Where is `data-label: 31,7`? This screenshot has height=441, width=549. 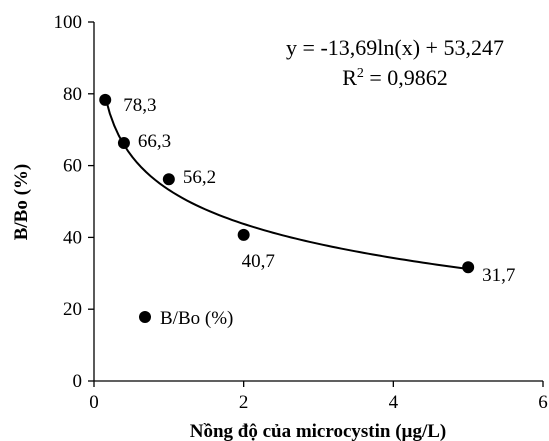
data-label: 31,7 is located at coordinates (498, 275).